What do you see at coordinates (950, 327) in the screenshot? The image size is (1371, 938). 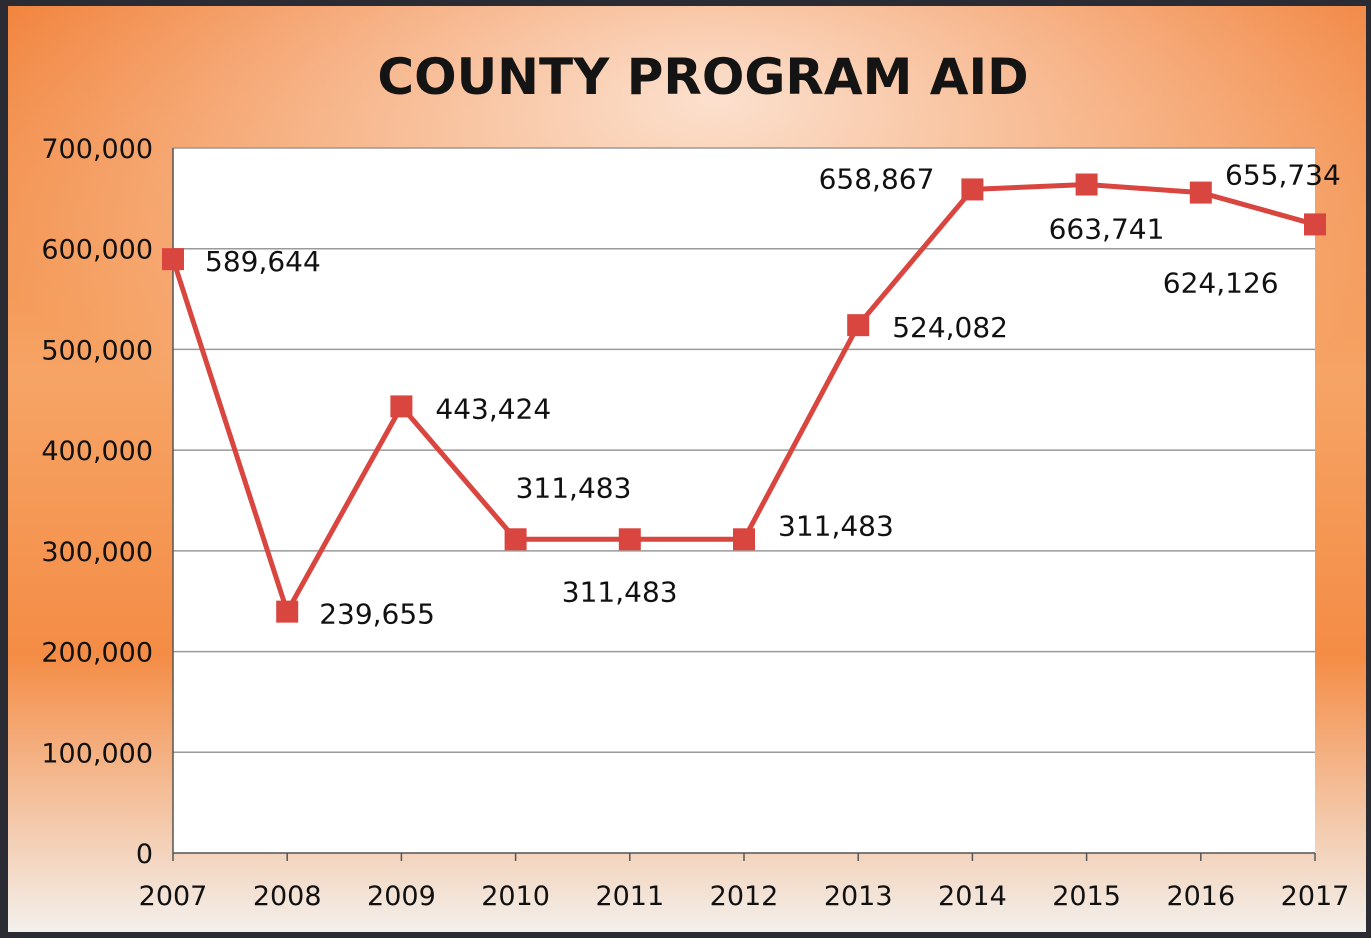 I see `data-label: 524,082` at bounding box center [950, 327].